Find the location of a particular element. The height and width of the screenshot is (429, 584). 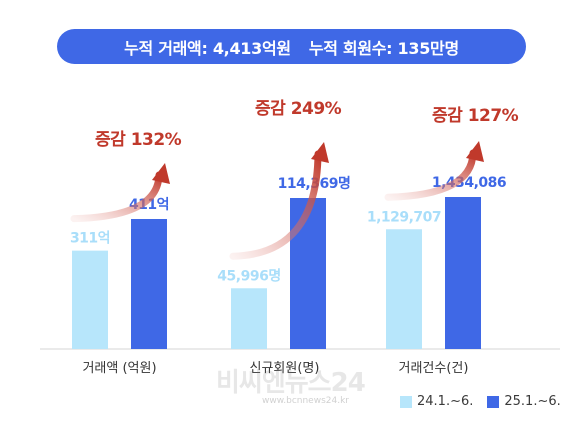

legend-swatch-2025 is located at coordinates (493, 401).